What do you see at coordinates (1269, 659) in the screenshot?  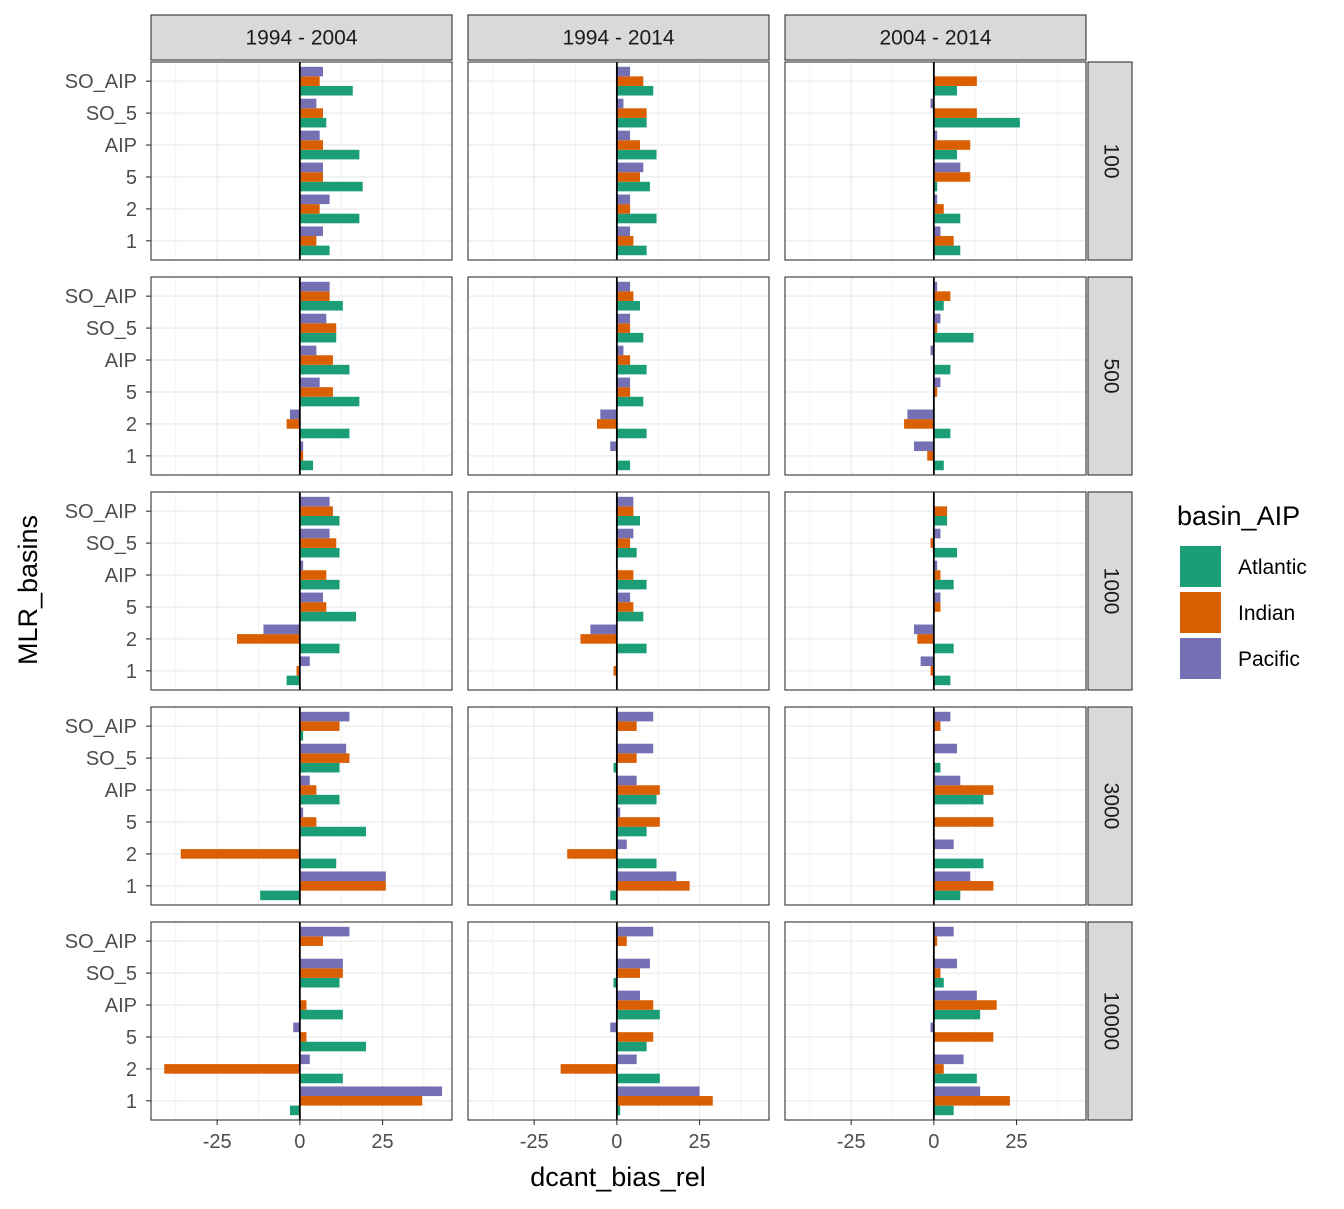 I see `legend-label-pacific: Pacific` at bounding box center [1269, 659].